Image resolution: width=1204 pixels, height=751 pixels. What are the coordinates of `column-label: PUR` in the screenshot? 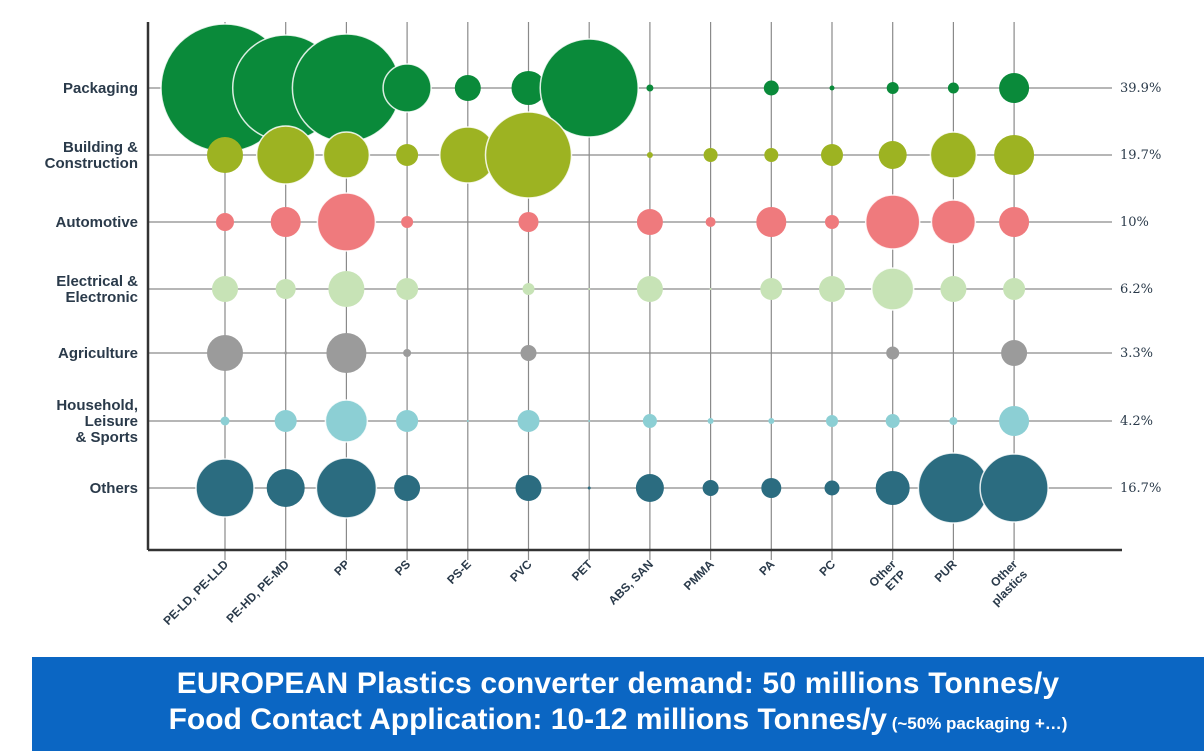 It's located at (946, 571).